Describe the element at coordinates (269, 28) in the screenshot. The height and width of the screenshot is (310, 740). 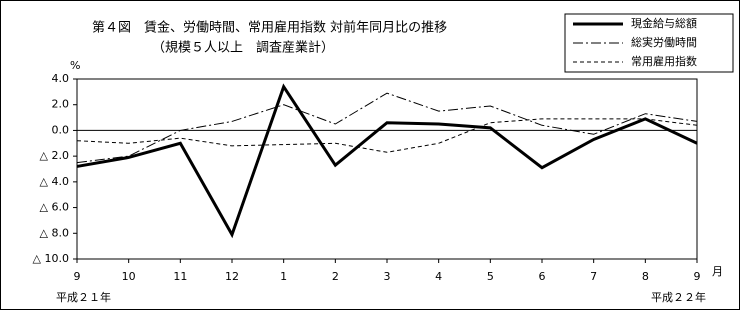
I see `chart-title: 第４図 賃金、労働時間、常用雇用指数 対前年同月比の推移` at that location.